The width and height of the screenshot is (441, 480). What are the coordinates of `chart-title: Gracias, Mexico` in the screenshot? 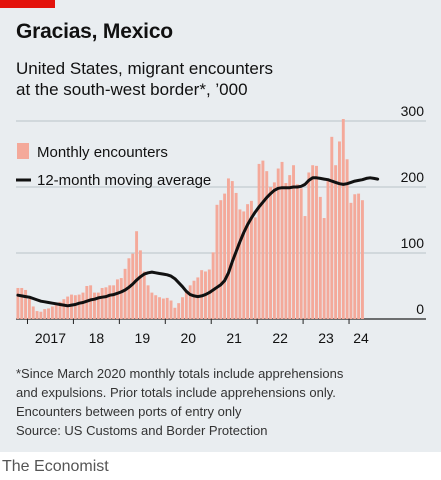 It's located at (94, 31).